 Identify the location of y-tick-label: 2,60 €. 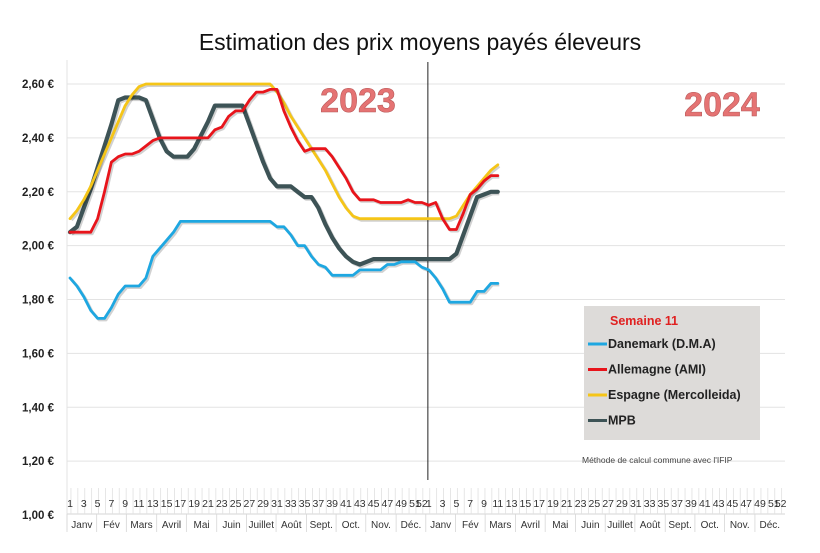
(38, 85).